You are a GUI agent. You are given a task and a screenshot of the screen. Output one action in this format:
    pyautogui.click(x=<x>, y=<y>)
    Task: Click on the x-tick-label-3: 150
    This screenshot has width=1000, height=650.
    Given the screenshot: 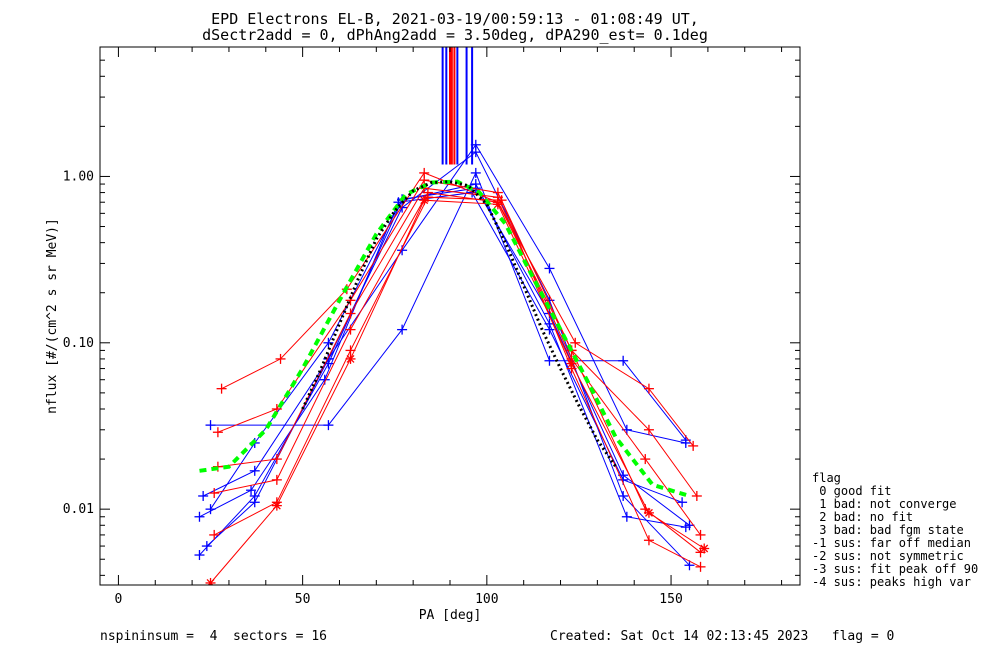 What is the action you would take?
    pyautogui.click(x=670, y=599)
    